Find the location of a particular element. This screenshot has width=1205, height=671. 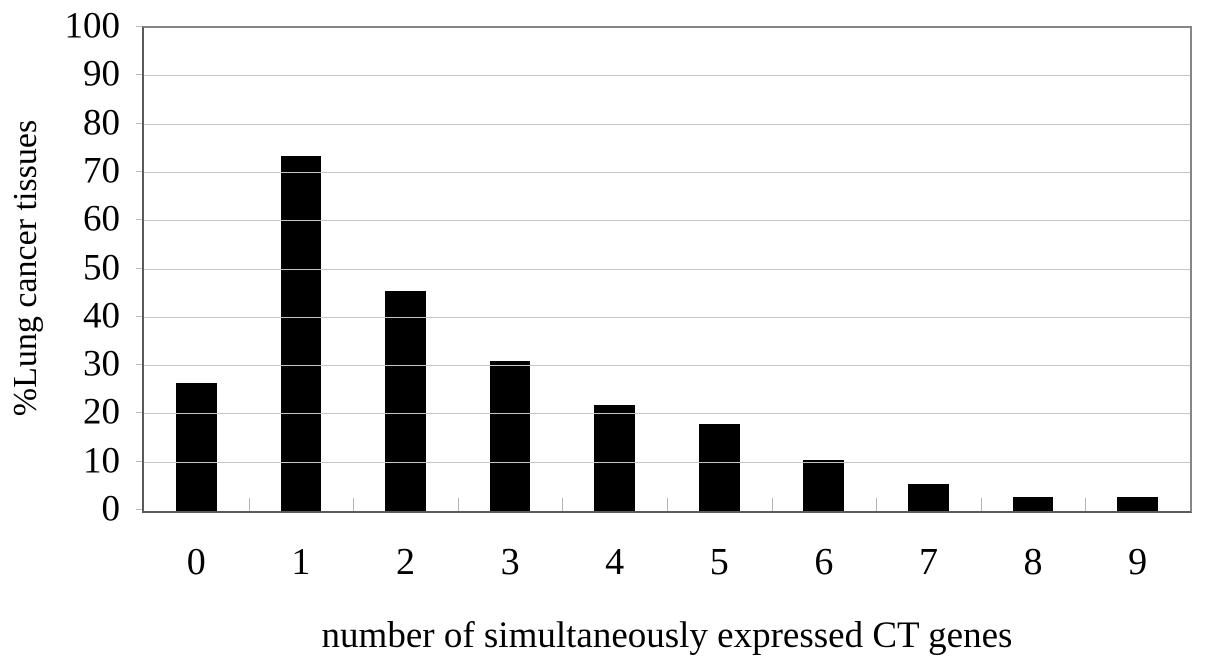

x-tick-label-9: 9 is located at coordinates (1138, 562).